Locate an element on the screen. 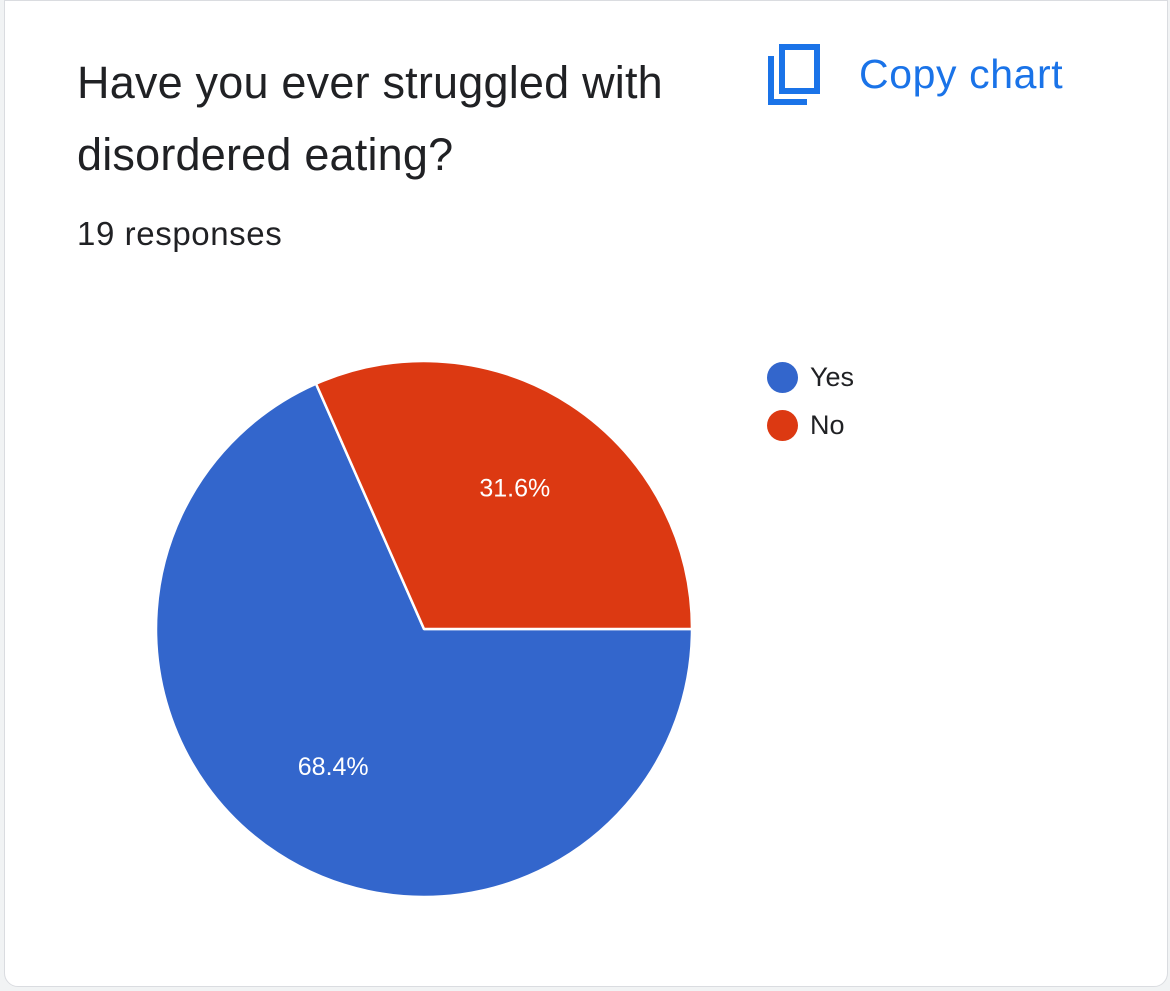 Image resolution: width=1170 pixels, height=991 pixels. pie-label-yes: 68.4% is located at coordinates (333, 767).